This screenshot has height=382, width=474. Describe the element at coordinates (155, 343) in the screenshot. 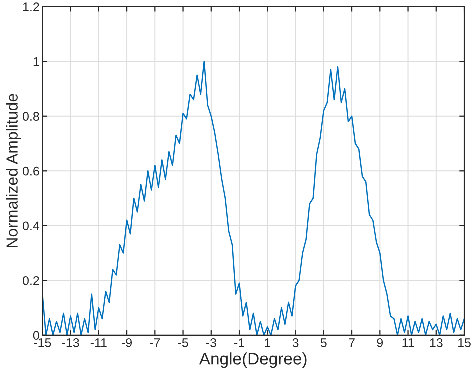

I see `x-tick-label: -7` at that location.